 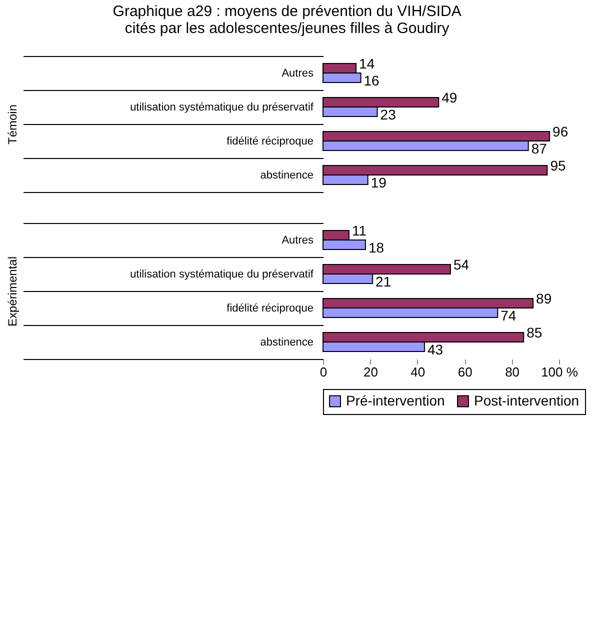 I want to click on y-axis-title: Témoin, so click(x=13, y=124).